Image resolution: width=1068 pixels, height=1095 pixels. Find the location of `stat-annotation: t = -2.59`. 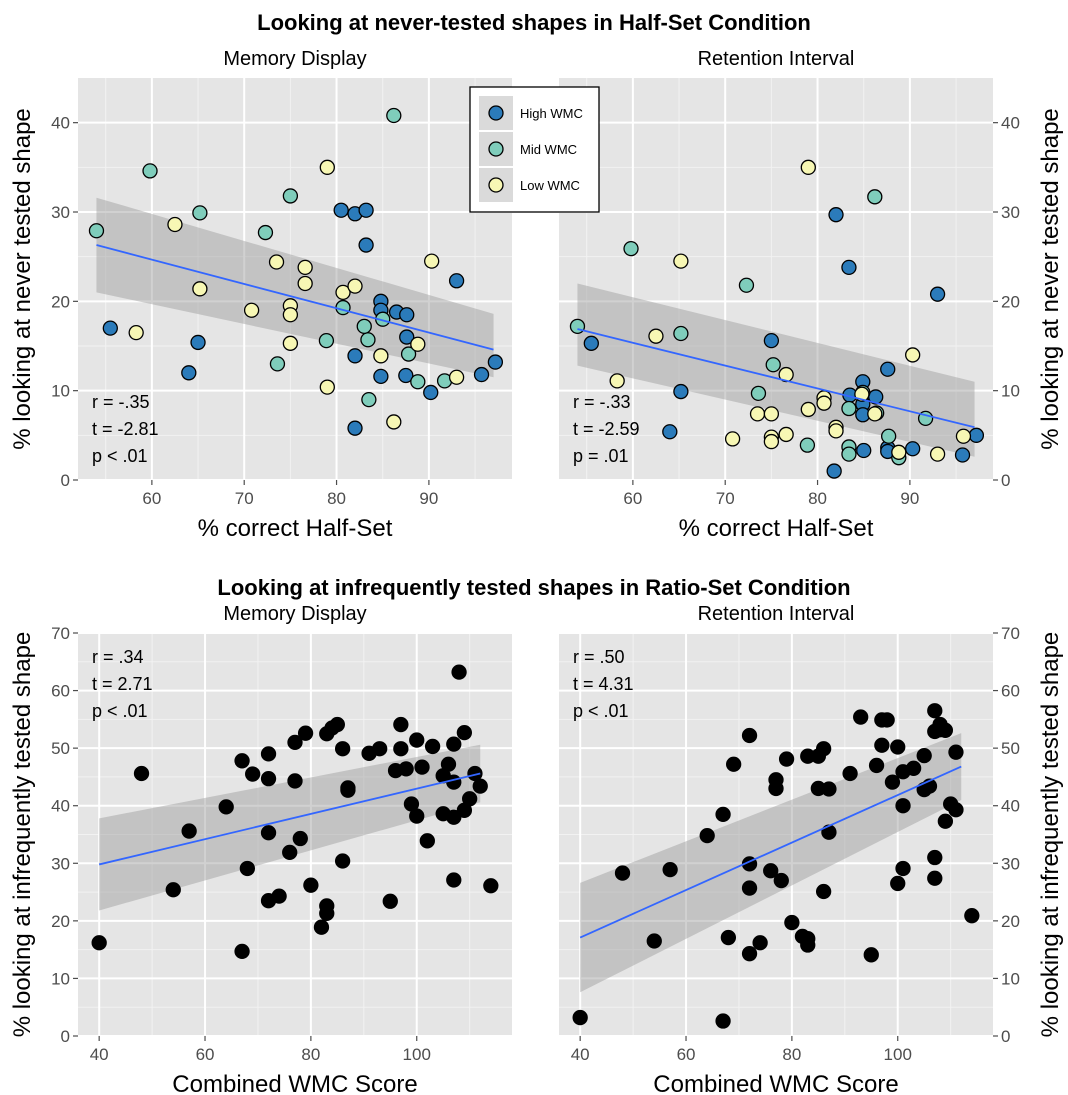

stat-annotation: t = -2.59 is located at coordinates (606, 429).